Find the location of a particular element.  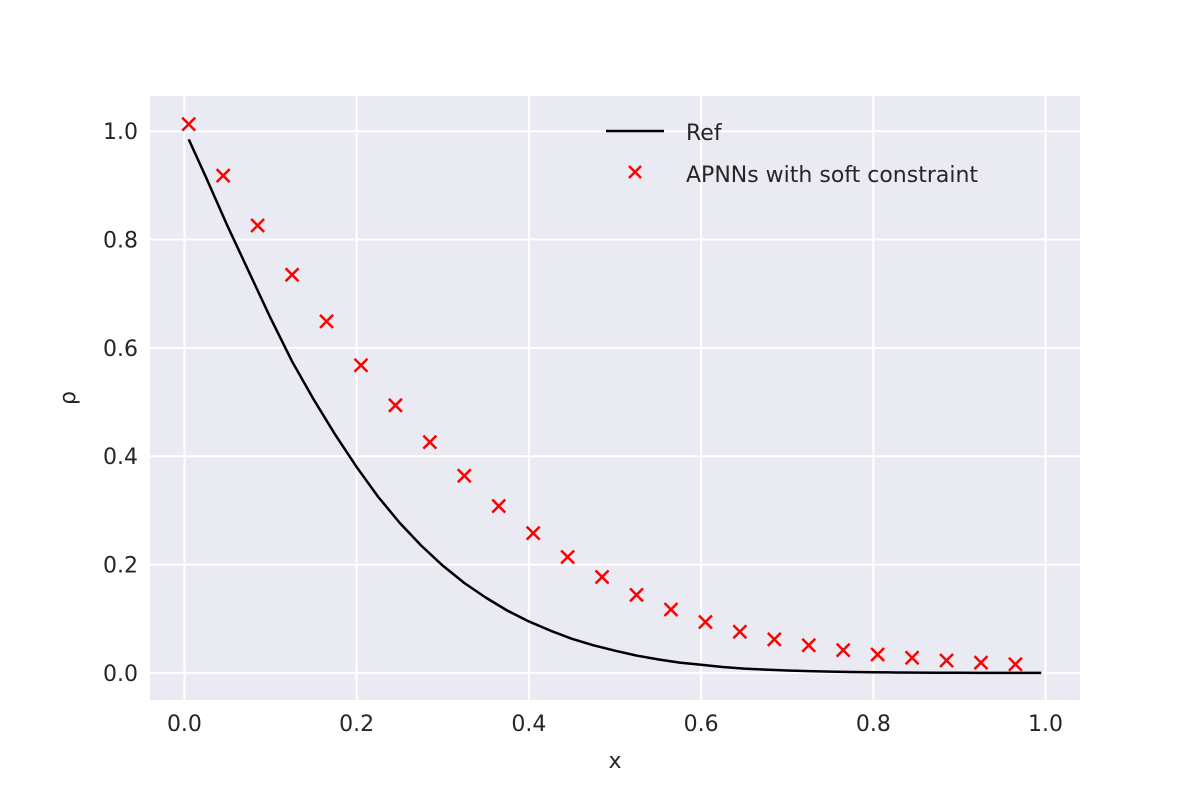

legend-apnn-marker is located at coordinates (635, 172).